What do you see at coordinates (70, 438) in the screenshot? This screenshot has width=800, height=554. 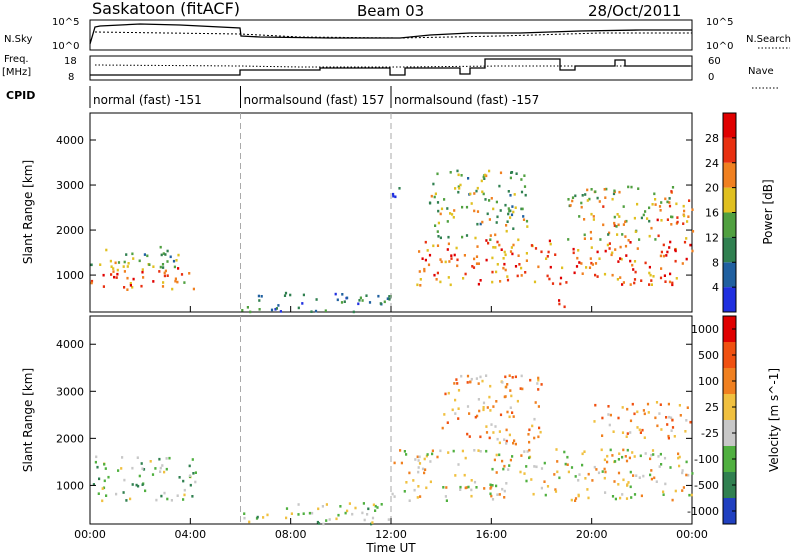 I see `y-tick-label: 2000` at bounding box center [70, 438].